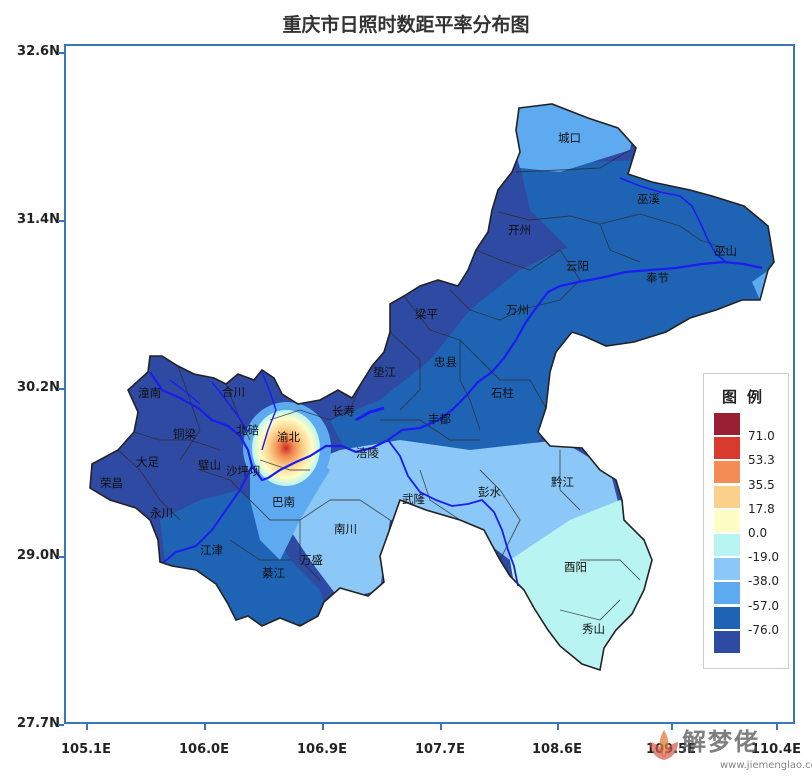 The image size is (812, 780). What do you see at coordinates (161, 513) in the screenshot?
I see `place-label: 永川` at bounding box center [161, 513].